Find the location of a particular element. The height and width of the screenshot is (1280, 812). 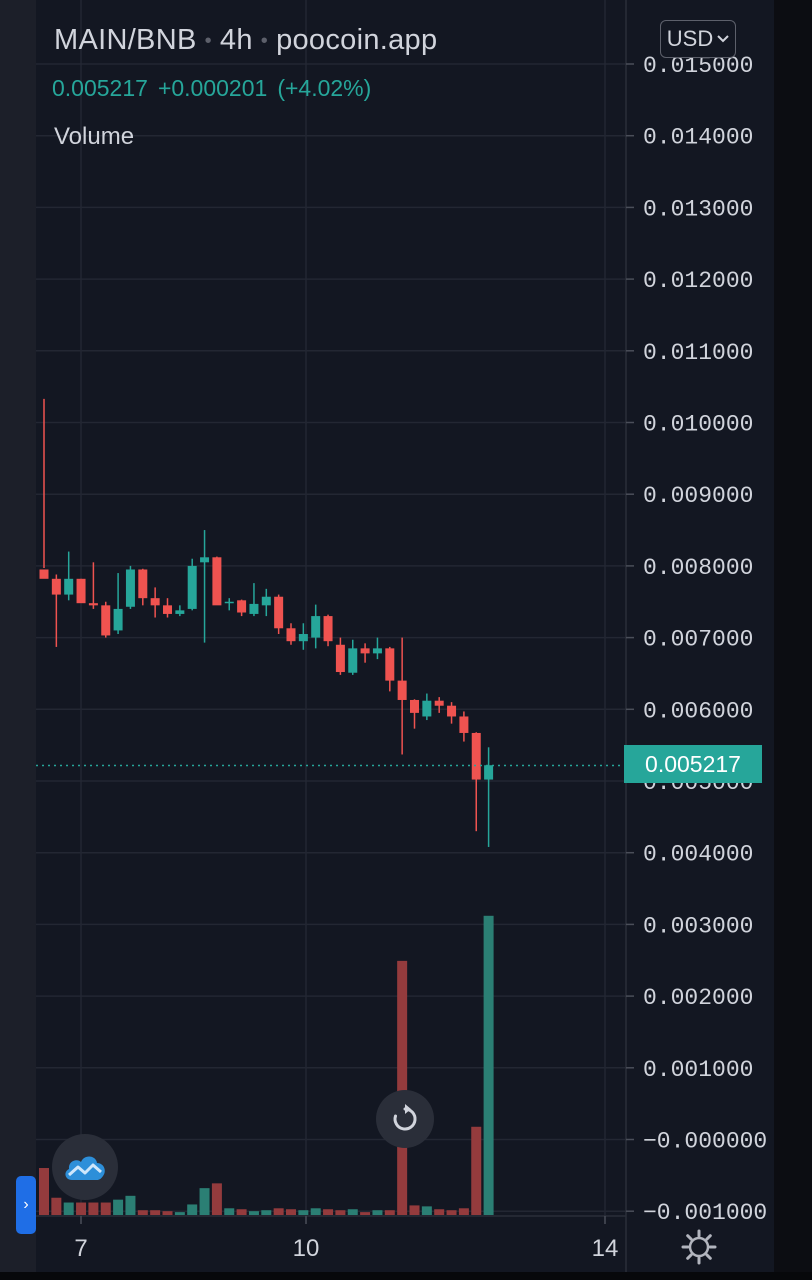

reset-chart-button is located at coordinates (405, 1119).